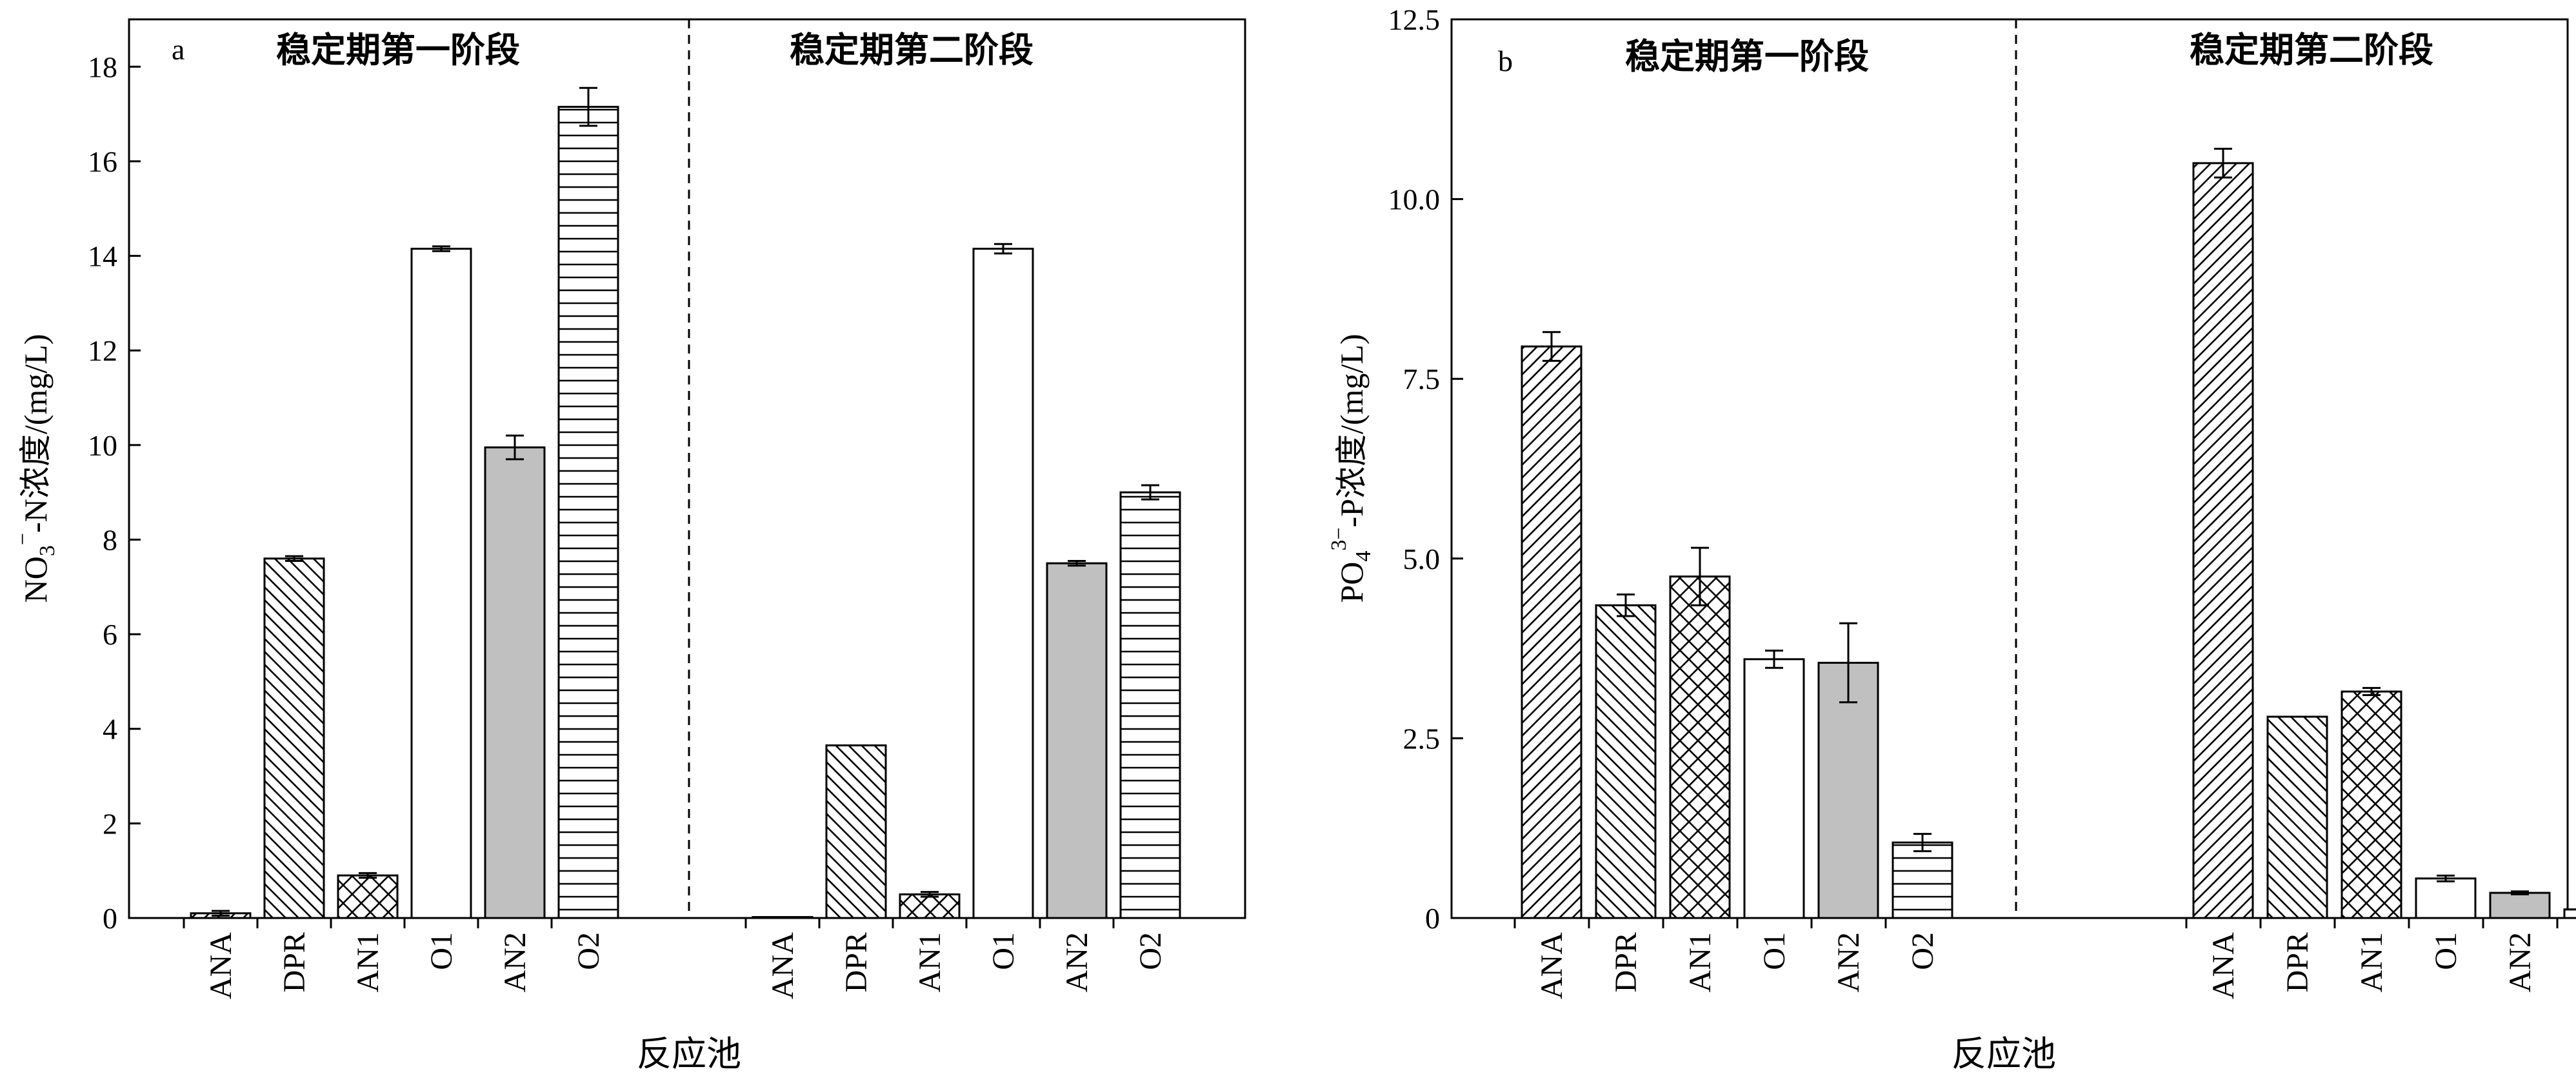 The height and width of the screenshot is (1078, 2576). Describe the element at coordinates (1351, 469) in the screenshot. I see `panel-b-y-axis-label: PO43−-P浓度/(mg/L)` at that location.